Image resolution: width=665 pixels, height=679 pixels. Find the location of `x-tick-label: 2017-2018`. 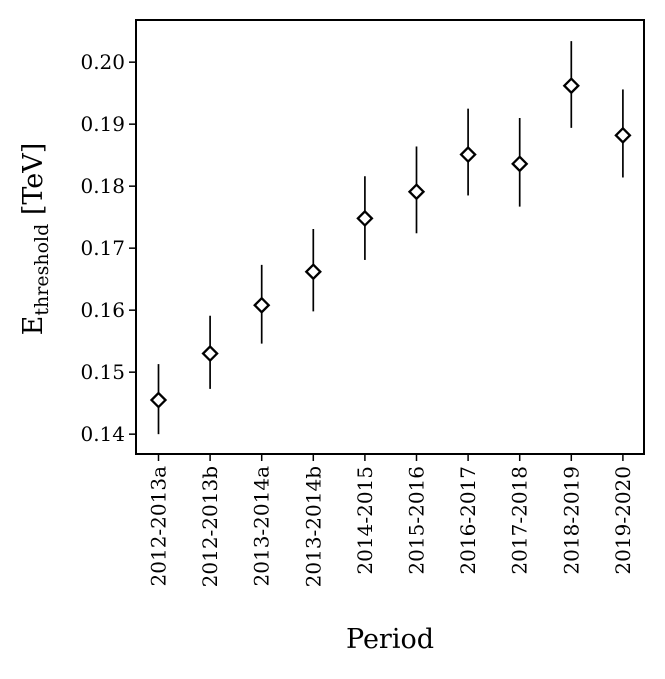

x-tick-label: 2017-2018 is located at coordinates (520, 520).